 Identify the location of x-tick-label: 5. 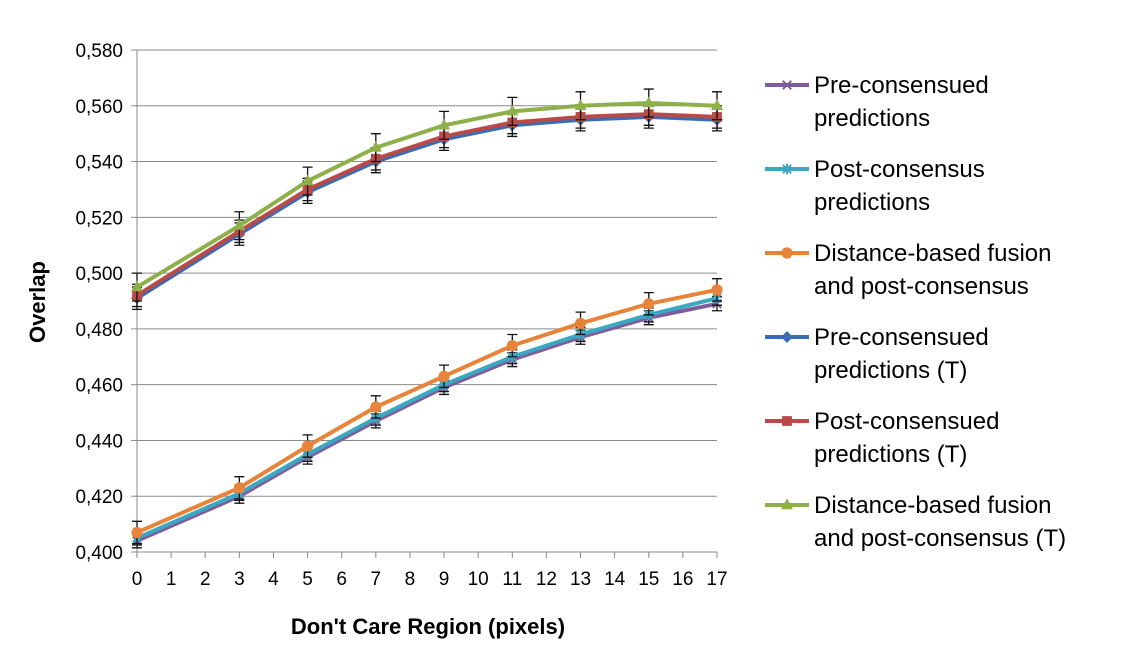
(307, 579).